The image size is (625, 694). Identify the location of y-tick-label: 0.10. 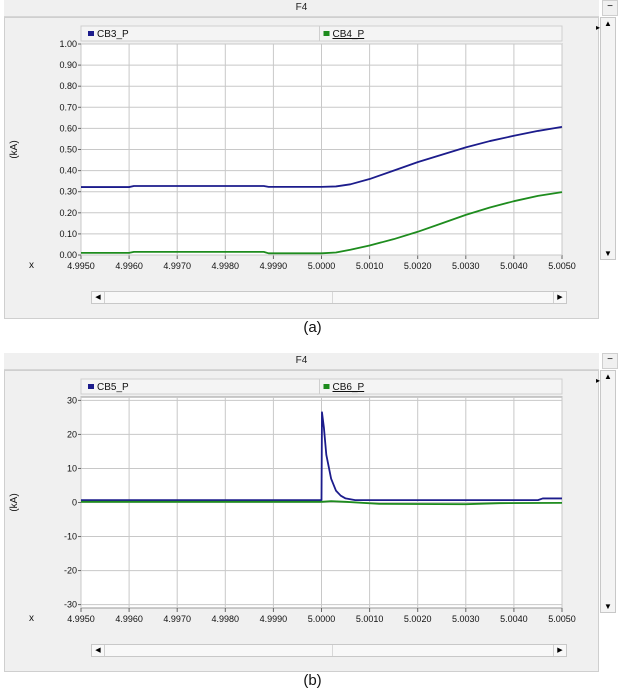
(68, 234).